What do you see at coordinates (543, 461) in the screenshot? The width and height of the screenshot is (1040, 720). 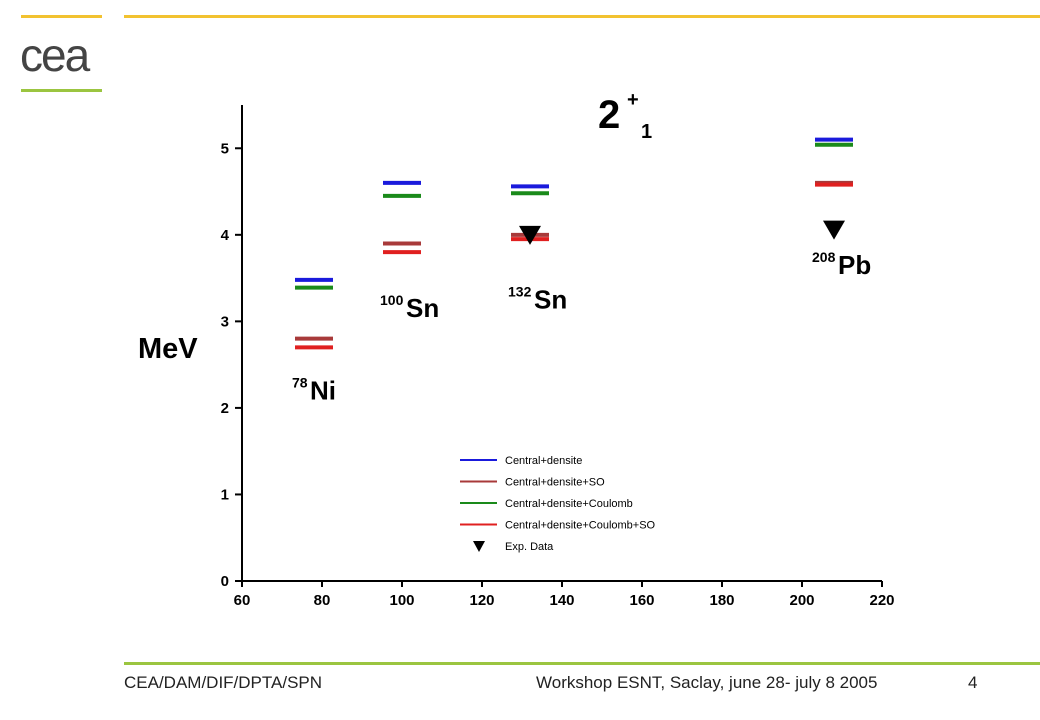 I see `legend-label: Central+densite` at bounding box center [543, 461].